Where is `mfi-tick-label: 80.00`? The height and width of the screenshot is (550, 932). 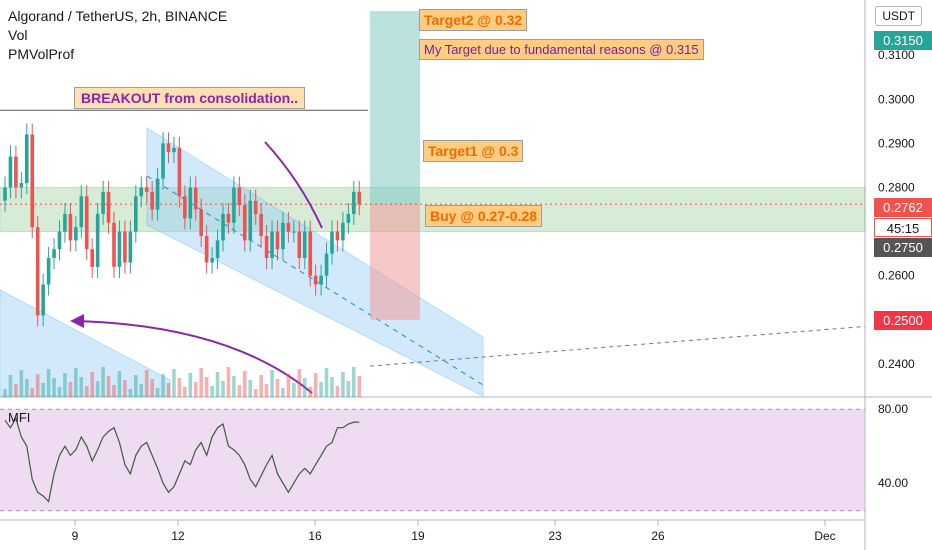 mfi-tick-label: 80.00 is located at coordinates (893, 409).